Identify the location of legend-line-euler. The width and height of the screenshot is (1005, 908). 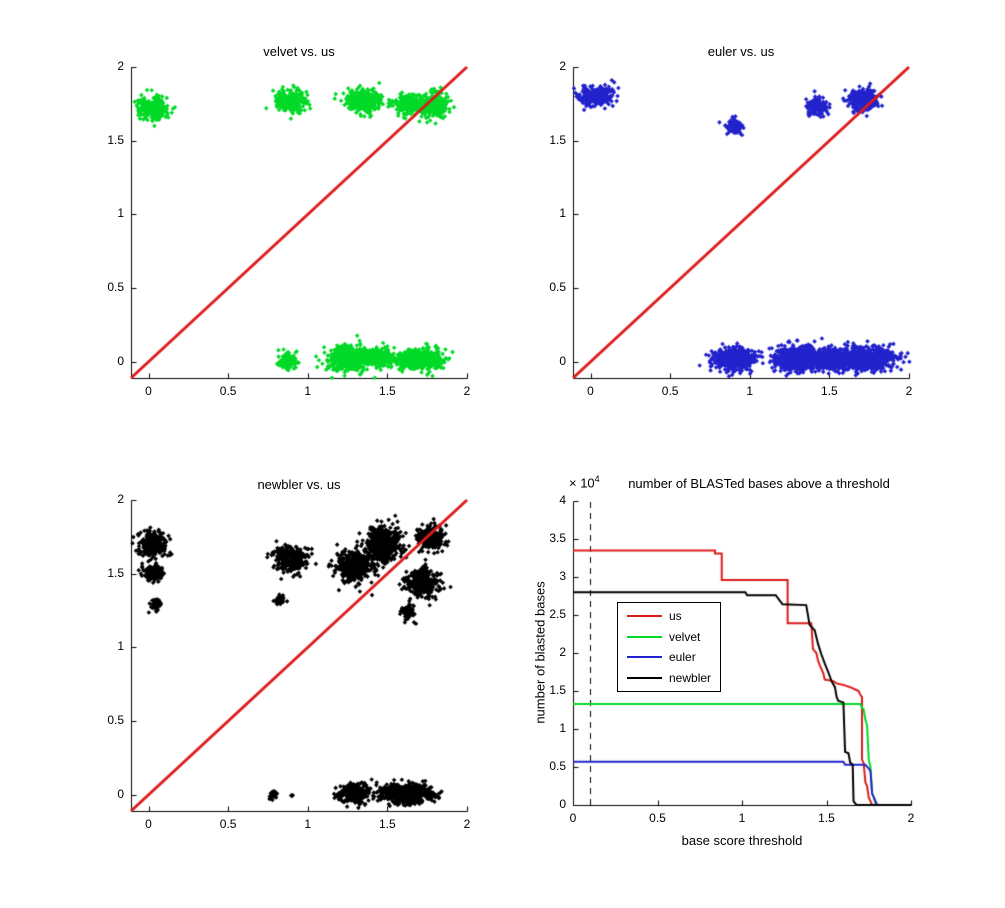
(644, 657).